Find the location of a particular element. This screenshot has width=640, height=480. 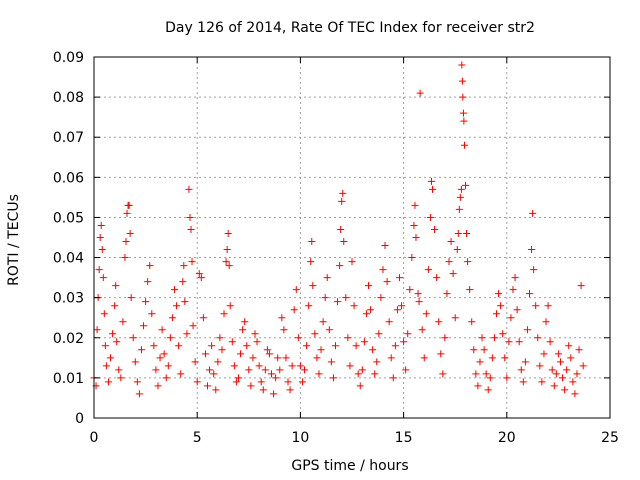

y-tick-label: 0.02 is located at coordinates (68, 339).